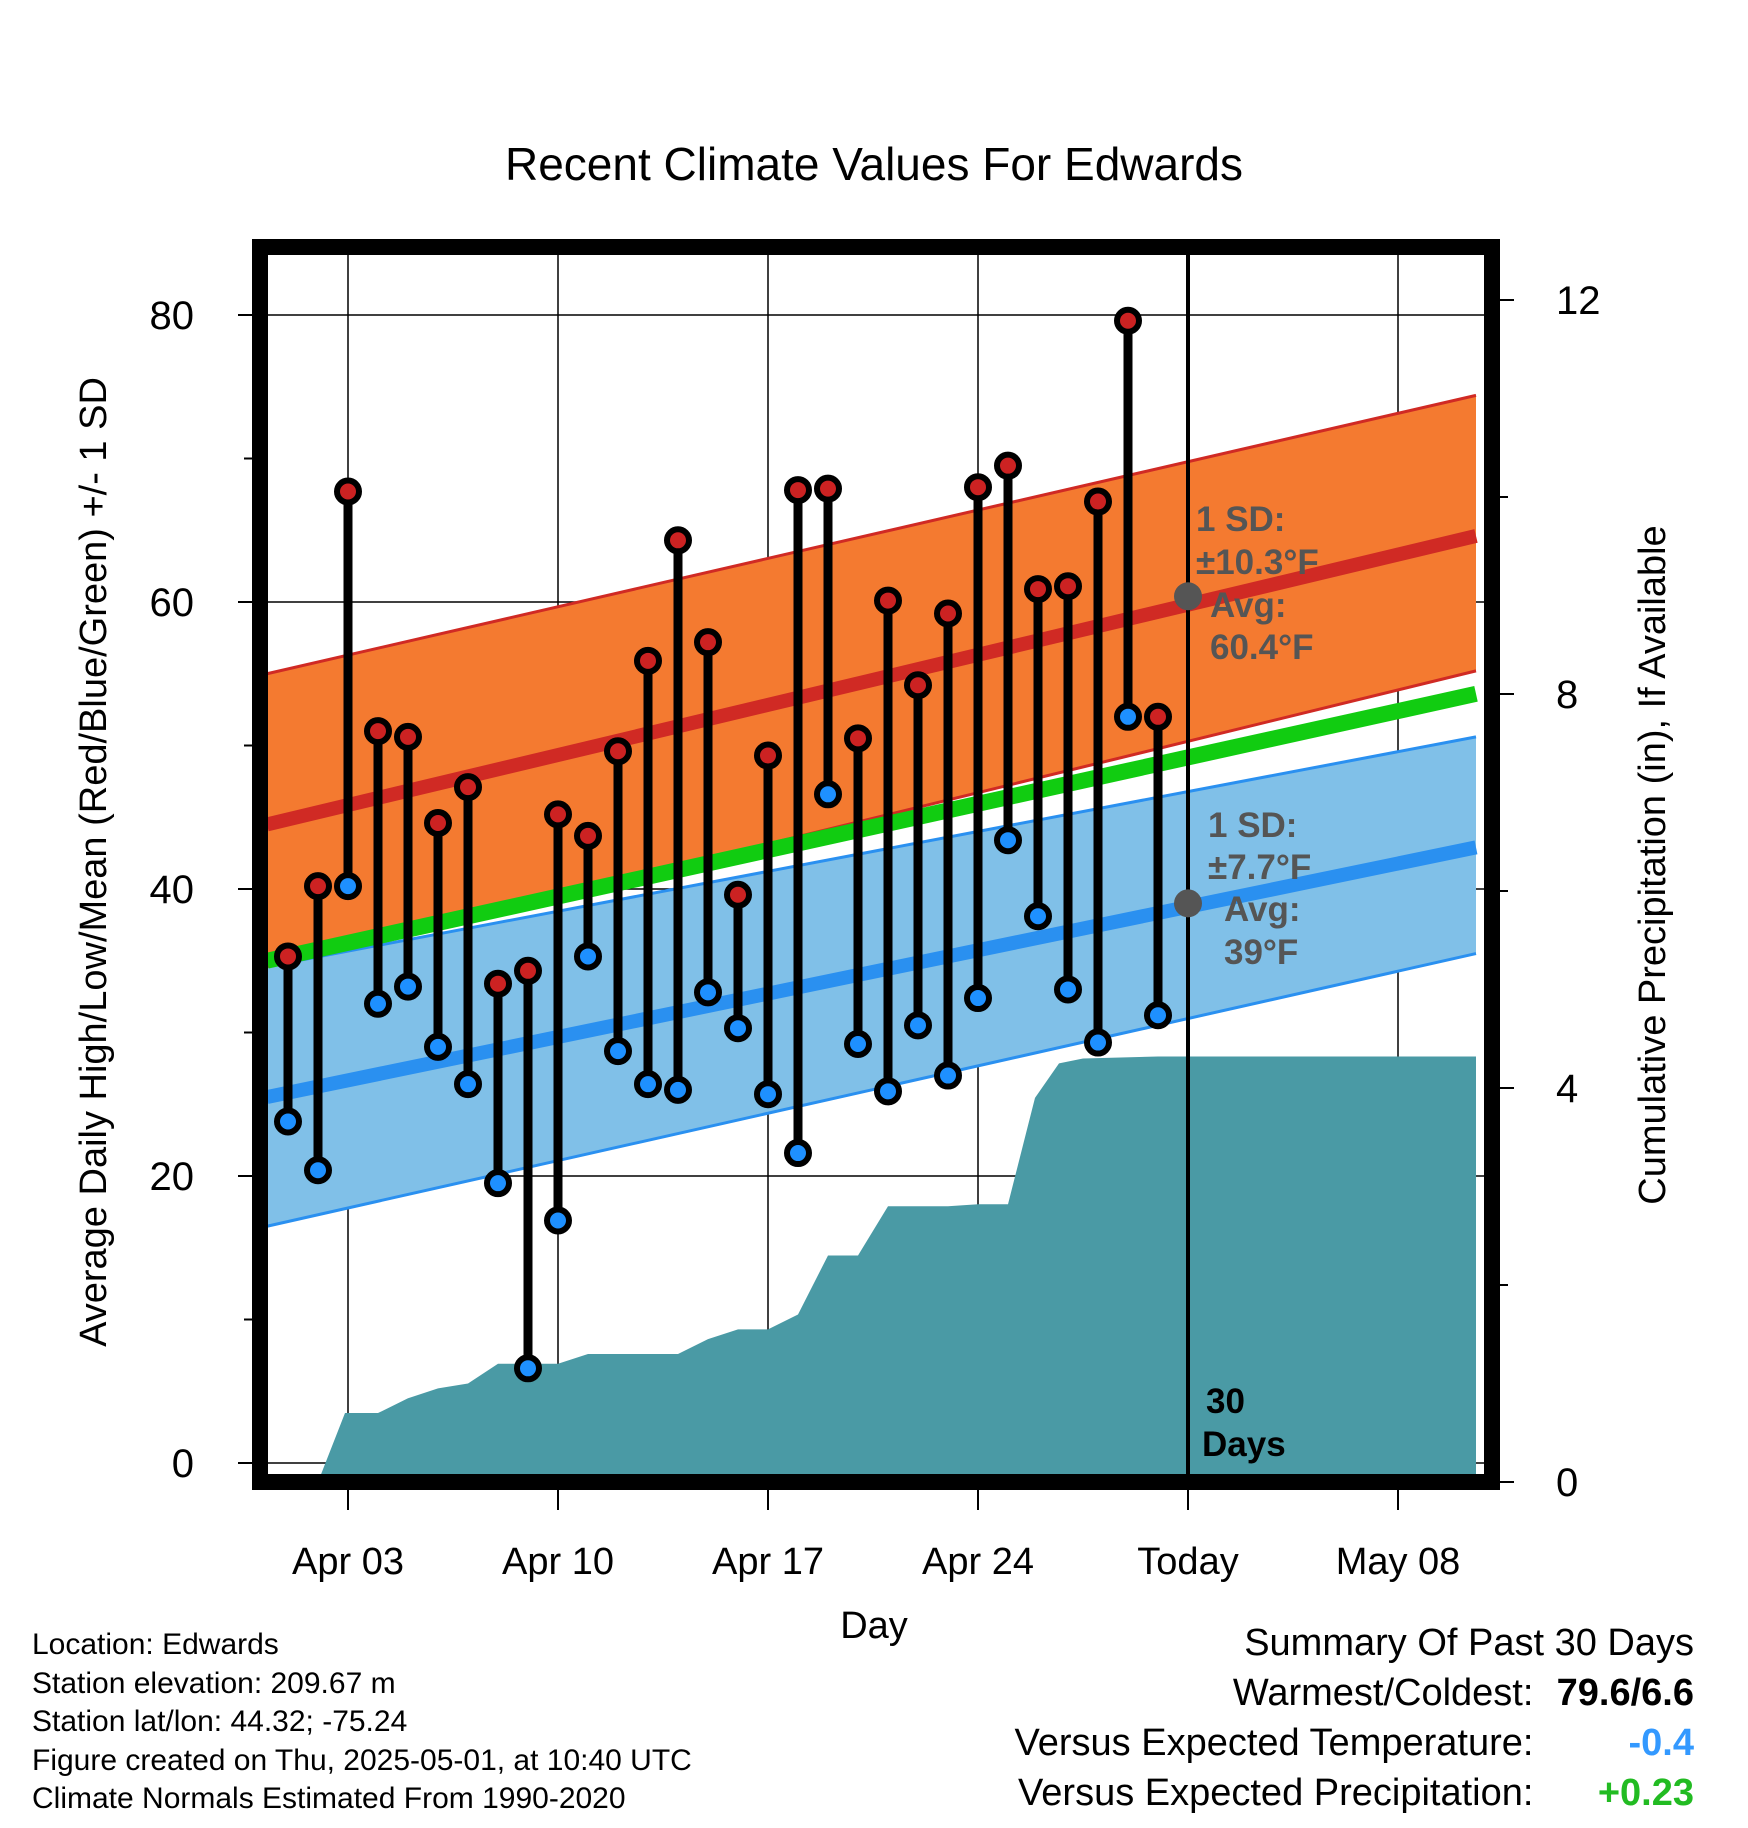  What do you see at coordinates (1252, 825) in the screenshot?
I see `low-sd-label: 1 SD:` at bounding box center [1252, 825].